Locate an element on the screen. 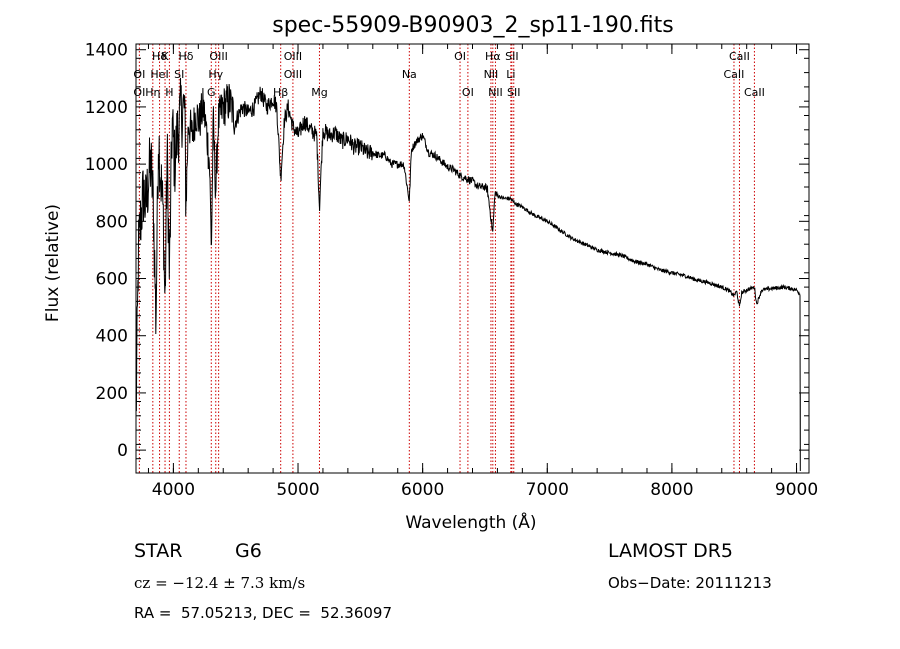 The image size is (900, 649). line-label: Hα is located at coordinates (493, 56).